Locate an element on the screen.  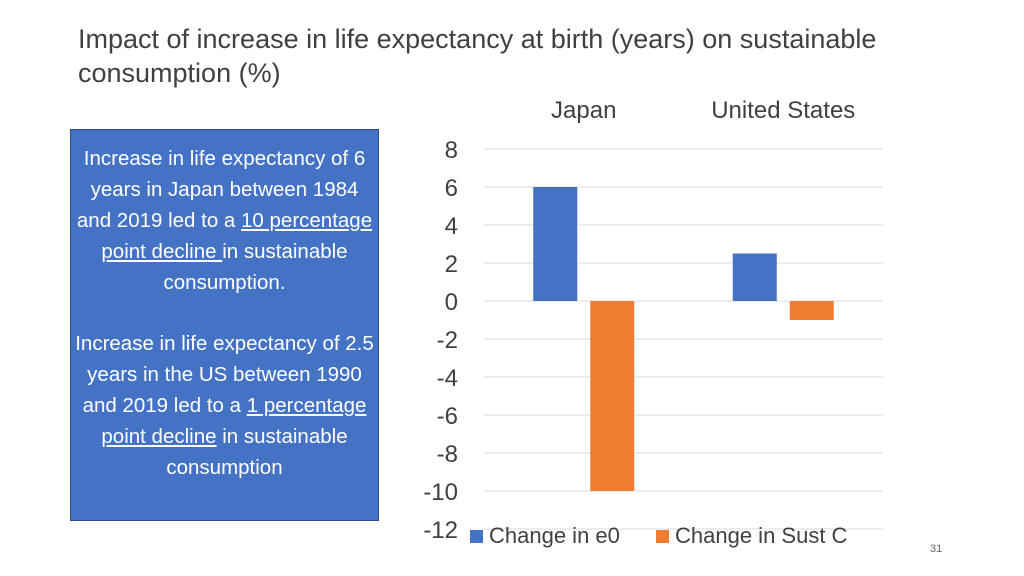
legend-label: Change in Sust C is located at coordinates (761, 535).